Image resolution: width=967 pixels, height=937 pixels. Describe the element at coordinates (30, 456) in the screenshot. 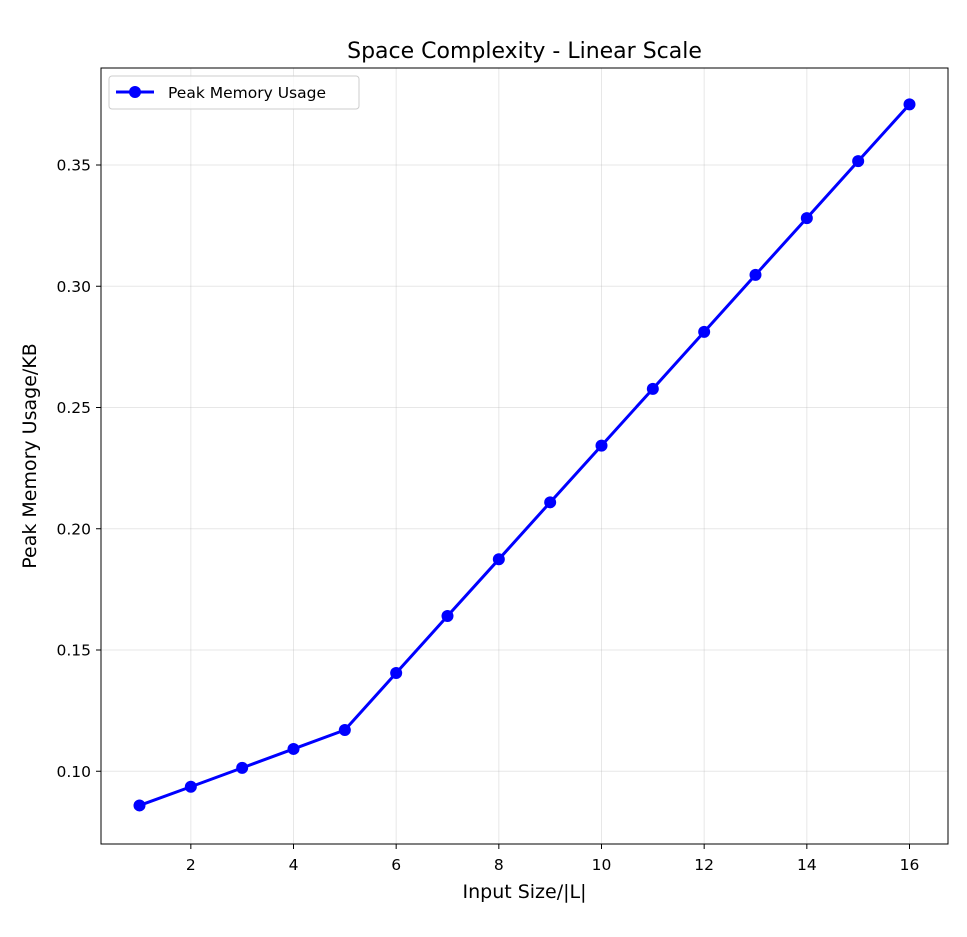

I see `y-axis-label: Peak Memory Usage/KB` at that location.